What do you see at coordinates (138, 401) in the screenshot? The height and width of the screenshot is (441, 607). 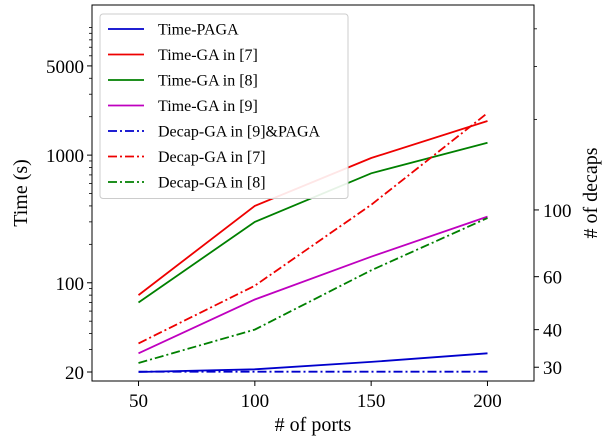 I see `x-tick-label: 50` at bounding box center [138, 401].